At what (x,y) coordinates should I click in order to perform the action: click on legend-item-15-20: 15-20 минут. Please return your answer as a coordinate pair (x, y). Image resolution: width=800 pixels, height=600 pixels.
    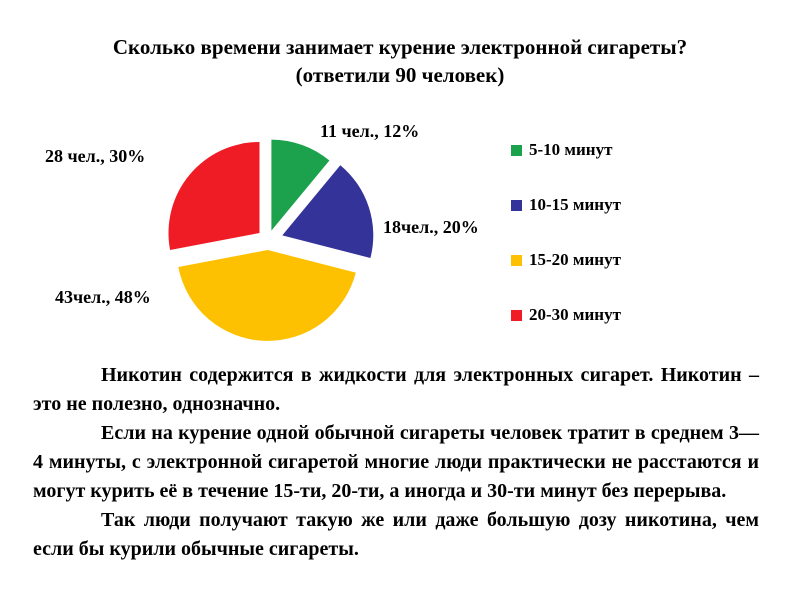
    Looking at the image, I should click on (566, 260).